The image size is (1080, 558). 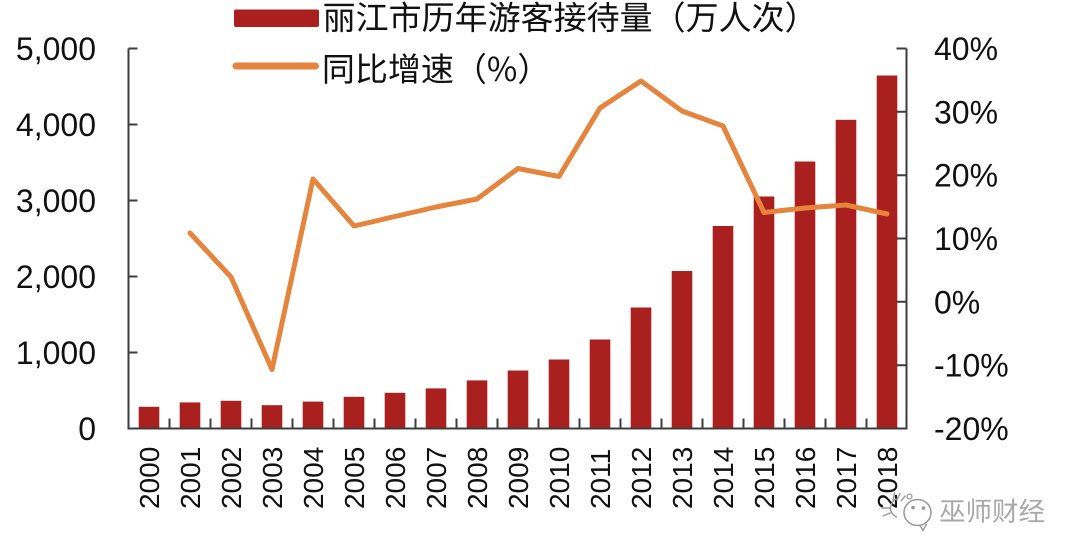 What do you see at coordinates (846, 478) in the screenshot?
I see `svg-text: 2017` at bounding box center [846, 478].